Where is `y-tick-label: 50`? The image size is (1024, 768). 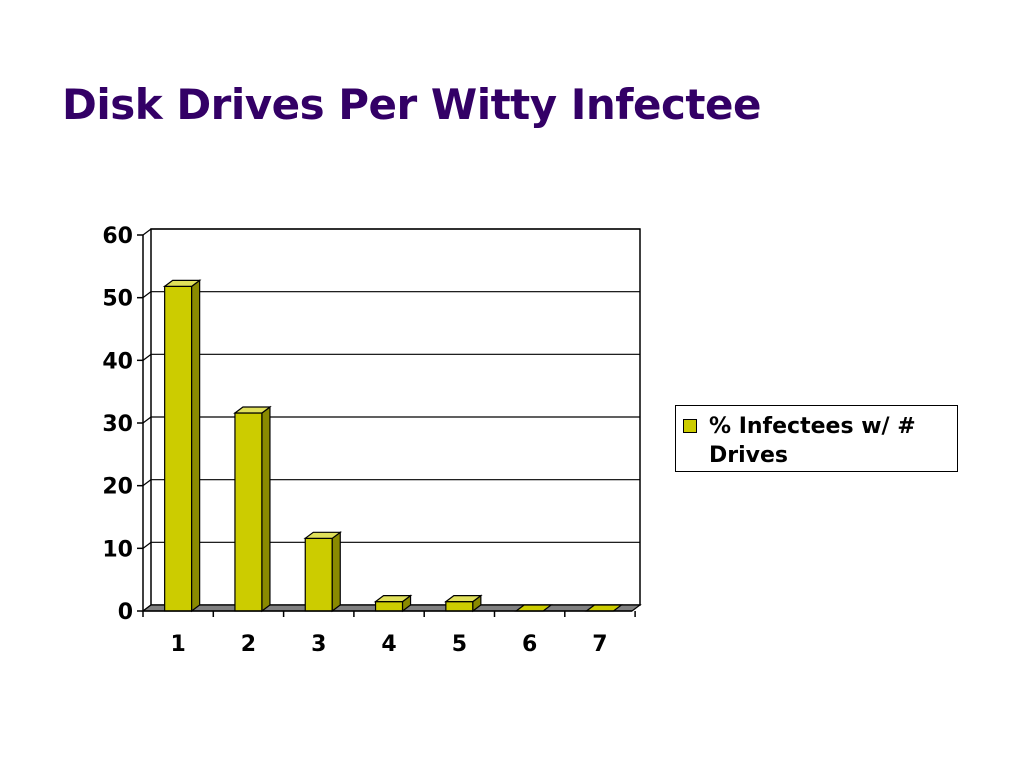
y-tick-label: 50 is located at coordinates (117, 299).